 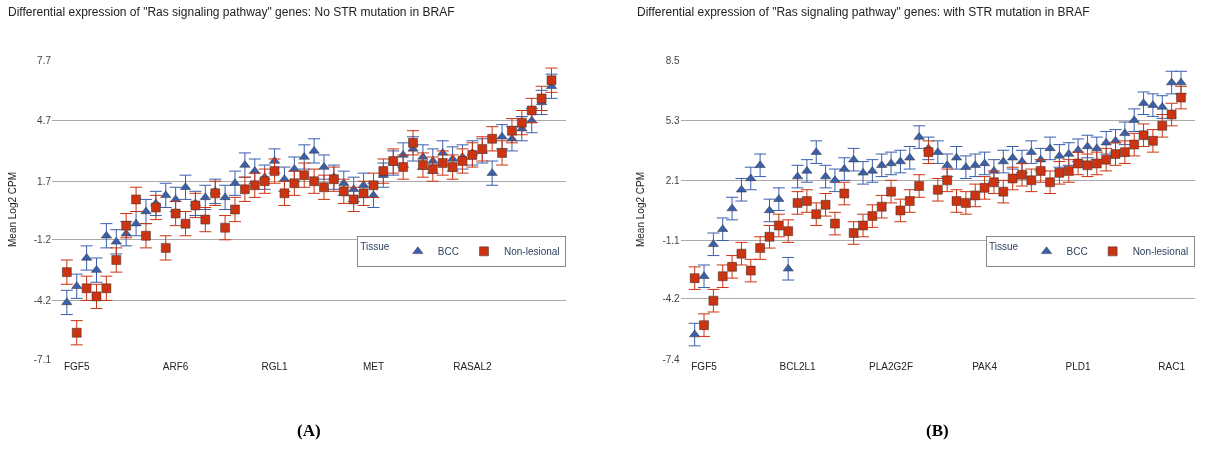 What do you see at coordinates (309, 430) in the screenshot?
I see `text: (A)` at bounding box center [309, 430].